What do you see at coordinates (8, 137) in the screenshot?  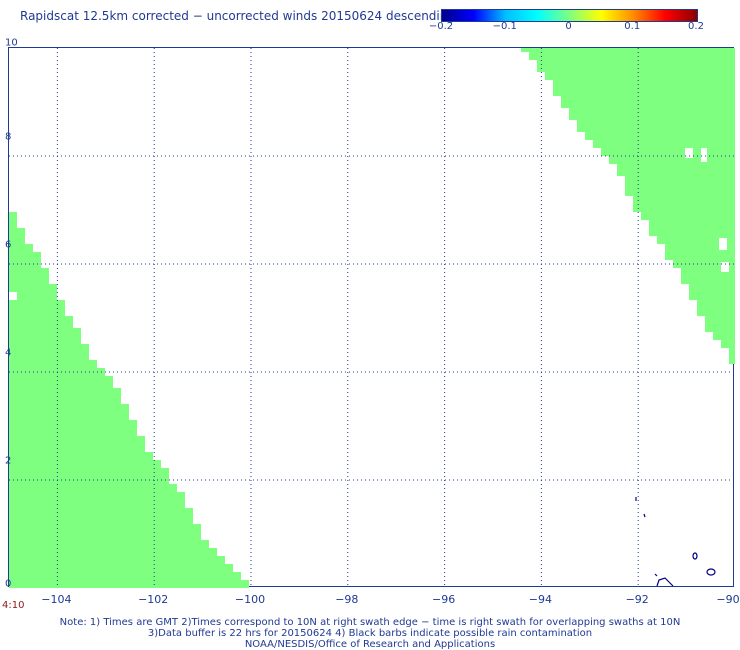 I see `y-tick-label: 8` at bounding box center [8, 137].